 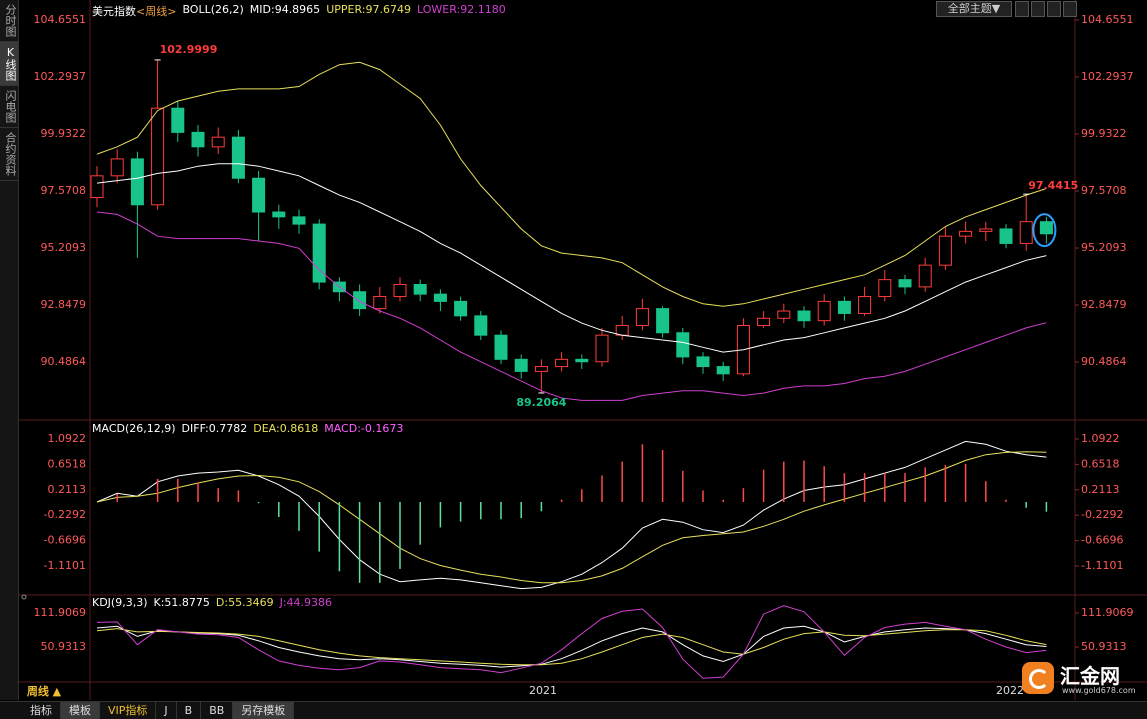 What do you see at coordinates (1044, 230) in the screenshot?
I see `highlight` at bounding box center [1044, 230].